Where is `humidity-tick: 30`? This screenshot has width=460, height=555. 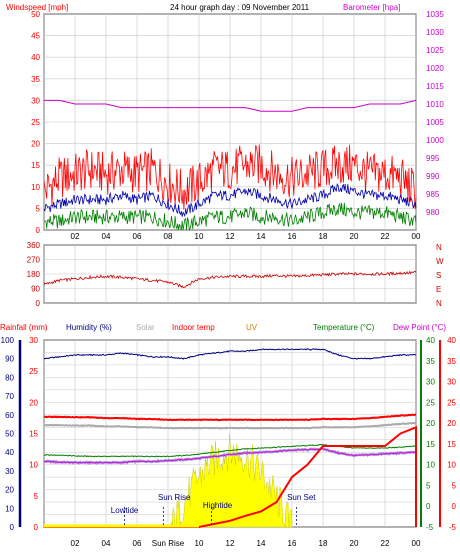 humidity-tick: 30 is located at coordinates (9, 471).